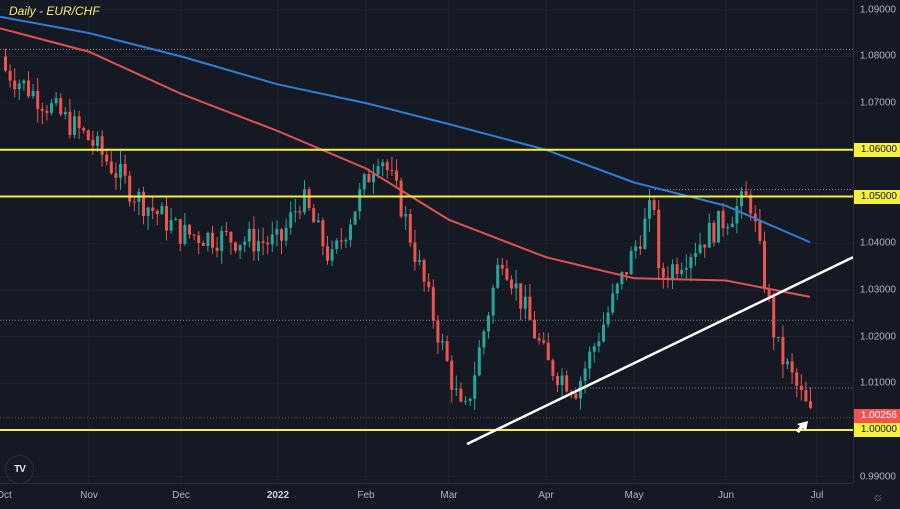  What do you see at coordinates (726, 495) in the screenshot?
I see `time-tick-label: Jun` at bounding box center [726, 495].